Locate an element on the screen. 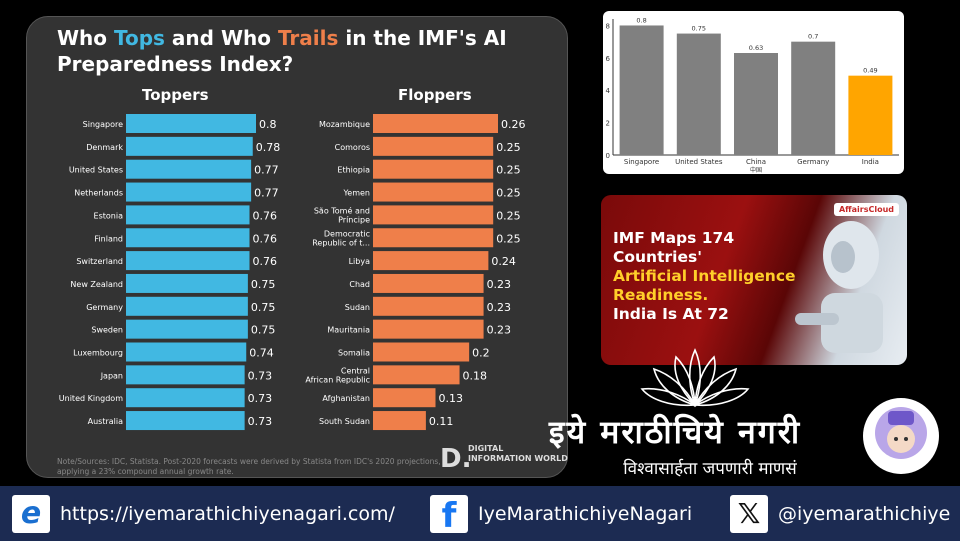  facebook-link: f IyeMarathichiyeNagari is located at coordinates (561, 513).